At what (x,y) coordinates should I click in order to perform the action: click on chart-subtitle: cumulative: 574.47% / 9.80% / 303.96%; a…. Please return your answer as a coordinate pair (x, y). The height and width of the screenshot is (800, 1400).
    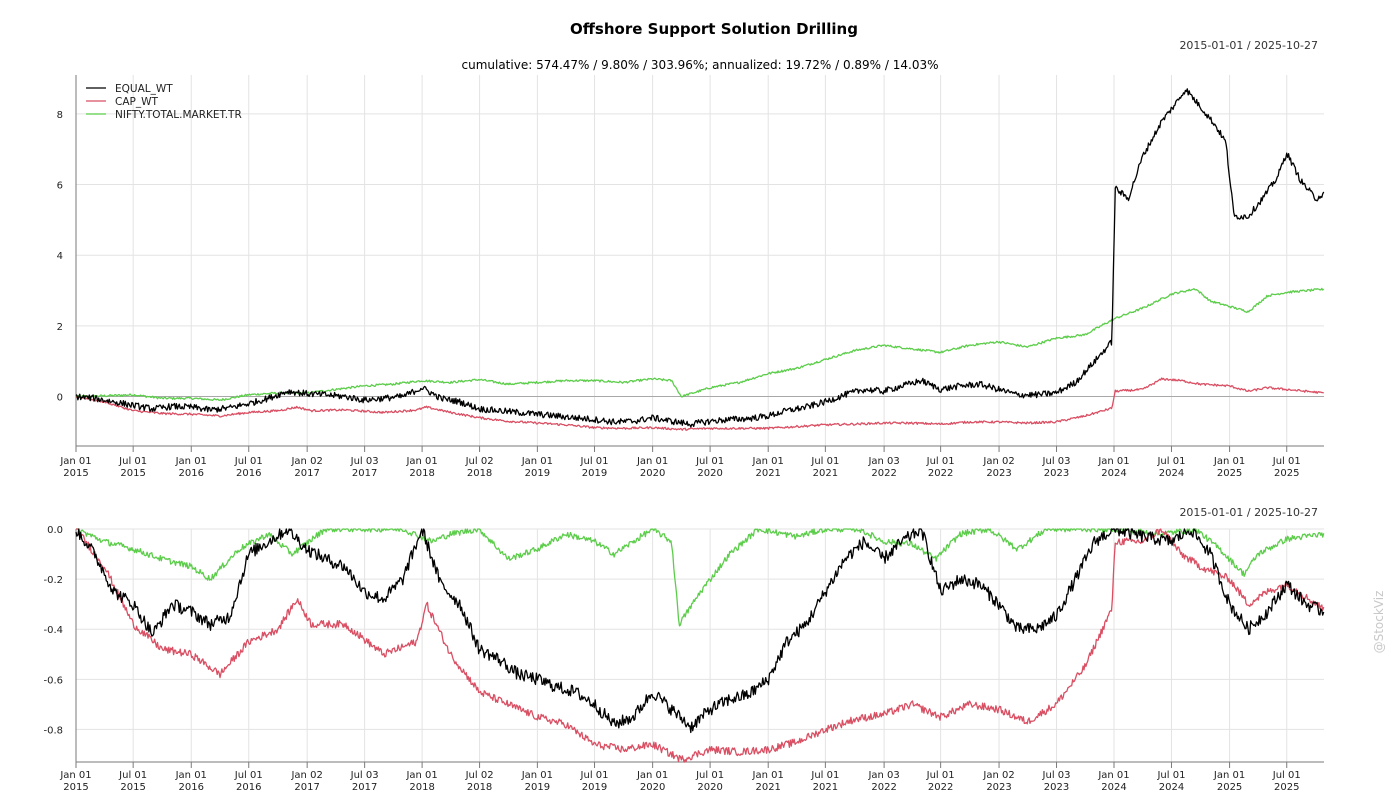
    Looking at the image, I should click on (700, 65).